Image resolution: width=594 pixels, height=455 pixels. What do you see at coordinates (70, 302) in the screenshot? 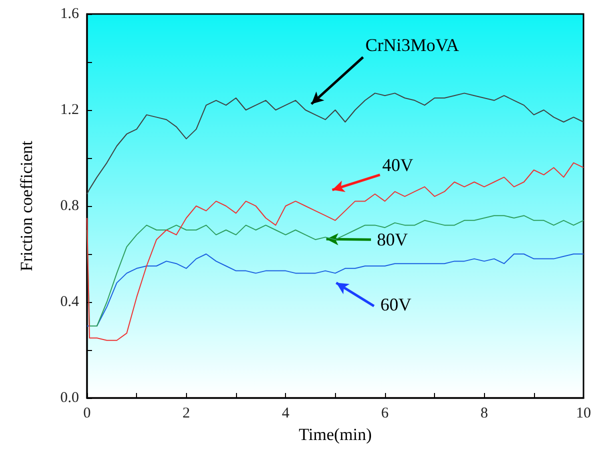
I see `y-tick-label: 0.4` at bounding box center [70, 302].